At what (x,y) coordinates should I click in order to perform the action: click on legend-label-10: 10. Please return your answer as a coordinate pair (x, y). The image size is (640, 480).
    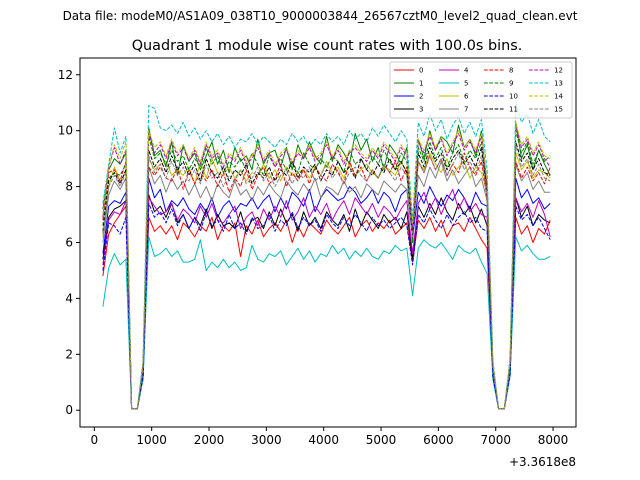
    Looking at the image, I should click on (513, 97).